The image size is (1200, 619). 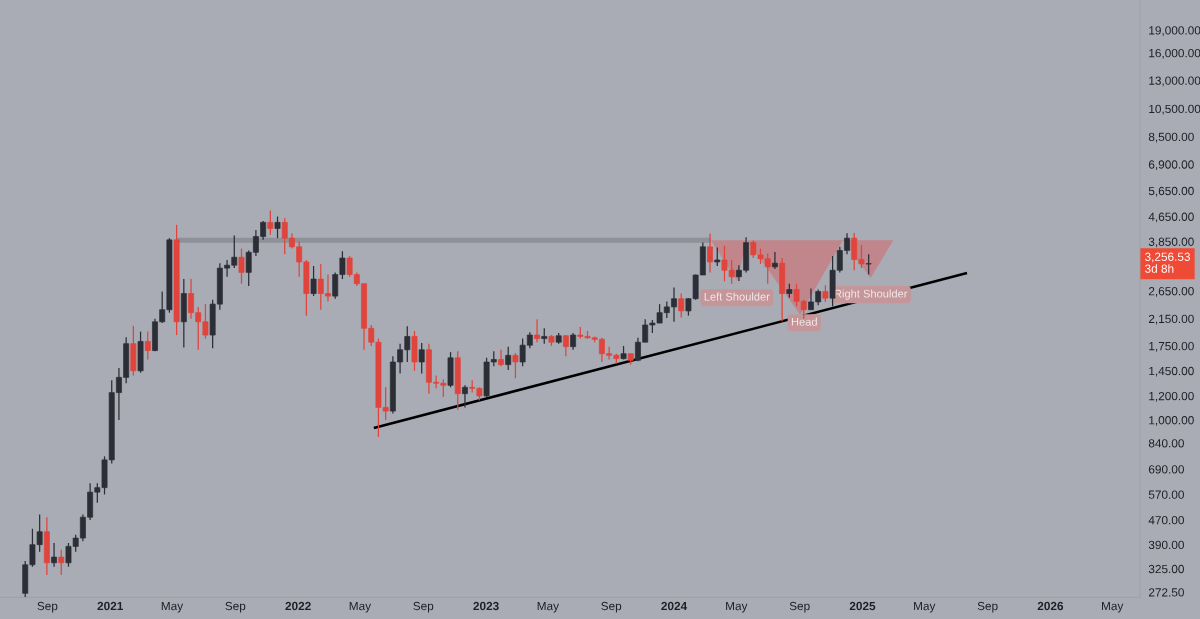 What do you see at coordinates (804, 321) in the screenshot?
I see `annotation: Head` at bounding box center [804, 321].